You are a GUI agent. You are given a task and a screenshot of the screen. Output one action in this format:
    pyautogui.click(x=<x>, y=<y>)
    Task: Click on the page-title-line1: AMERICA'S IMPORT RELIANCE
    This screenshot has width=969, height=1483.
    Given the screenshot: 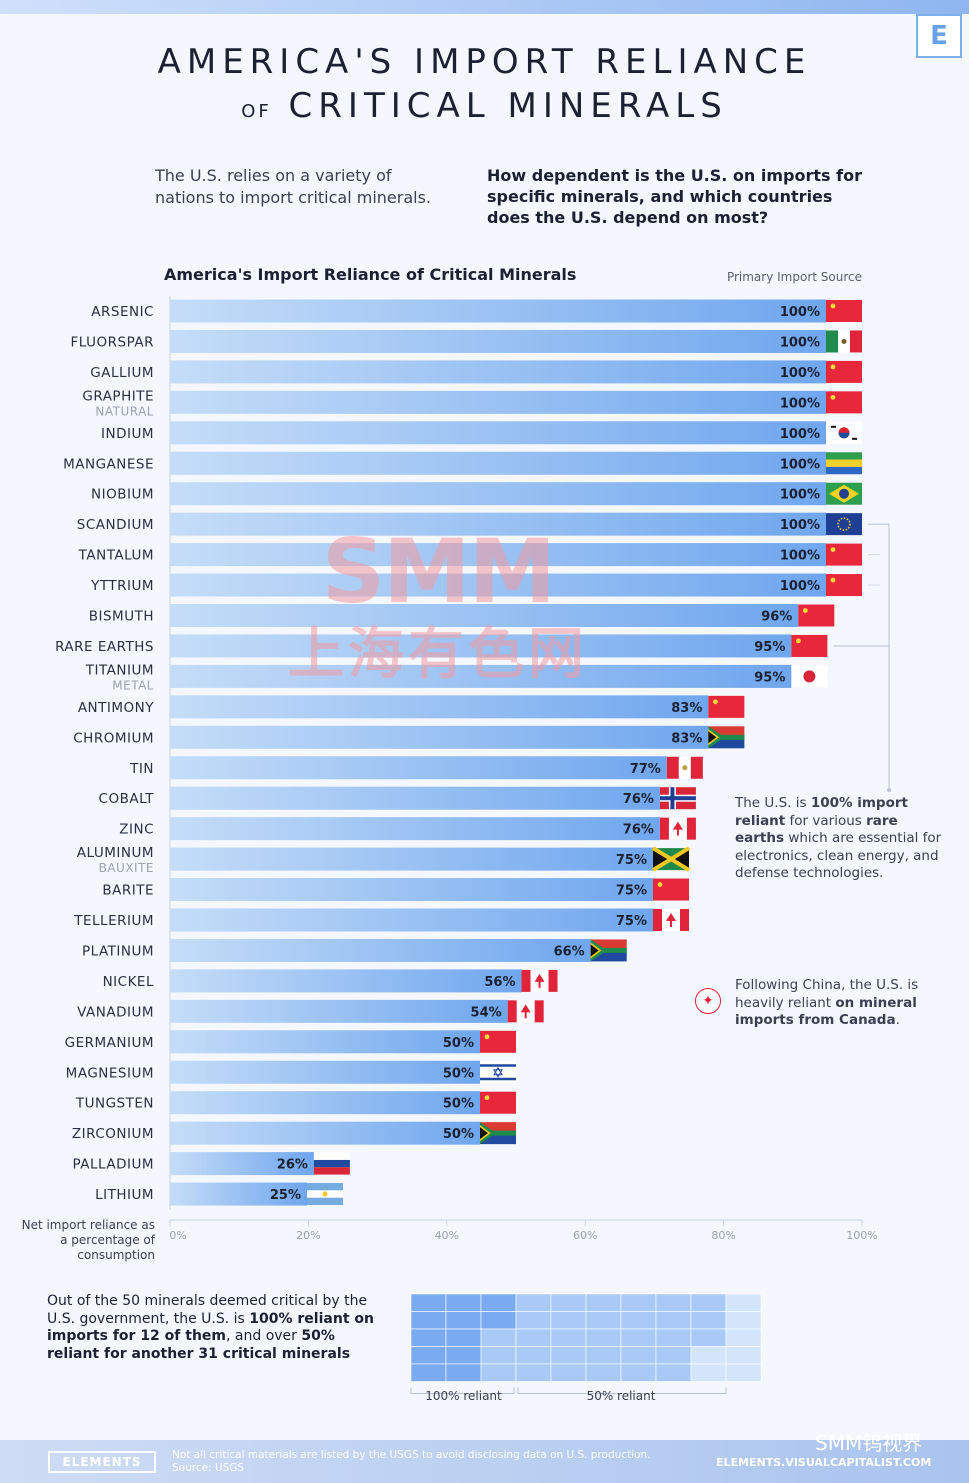 What is the action you would take?
    pyautogui.click(x=484, y=62)
    